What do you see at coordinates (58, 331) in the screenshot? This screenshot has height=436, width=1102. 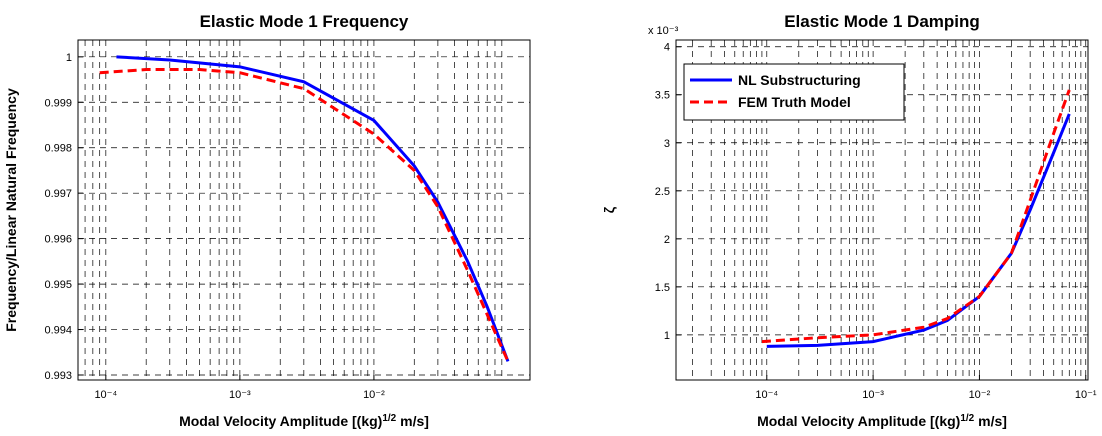 I see `y-tick-label: 0.994` at bounding box center [58, 331].